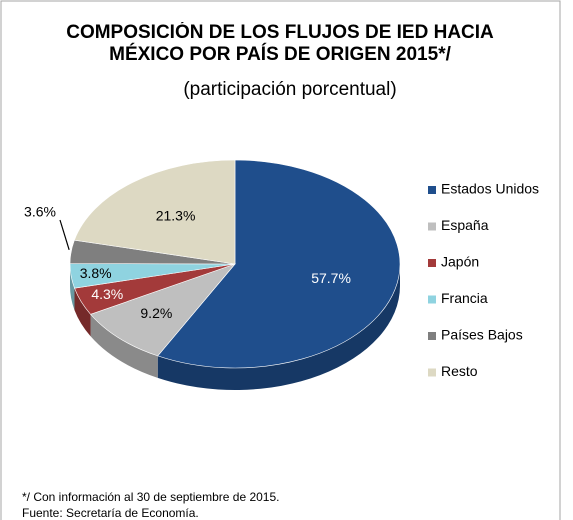 Image resolution: width=573 pixels, height=520 pixels. Describe the element at coordinates (331, 278) in the screenshot. I see `data-label: 57.7%` at that location.